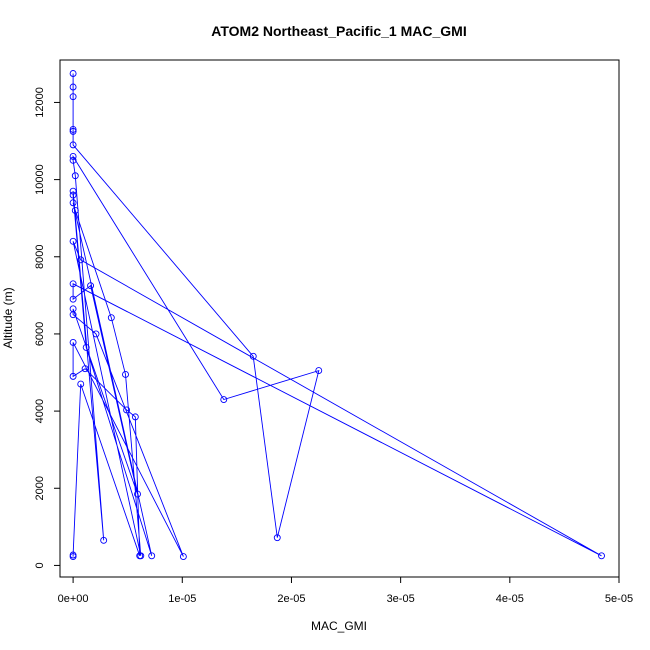 This screenshot has height=650, width=650. I want to click on y-tick-label: 4000, so click(40, 411).